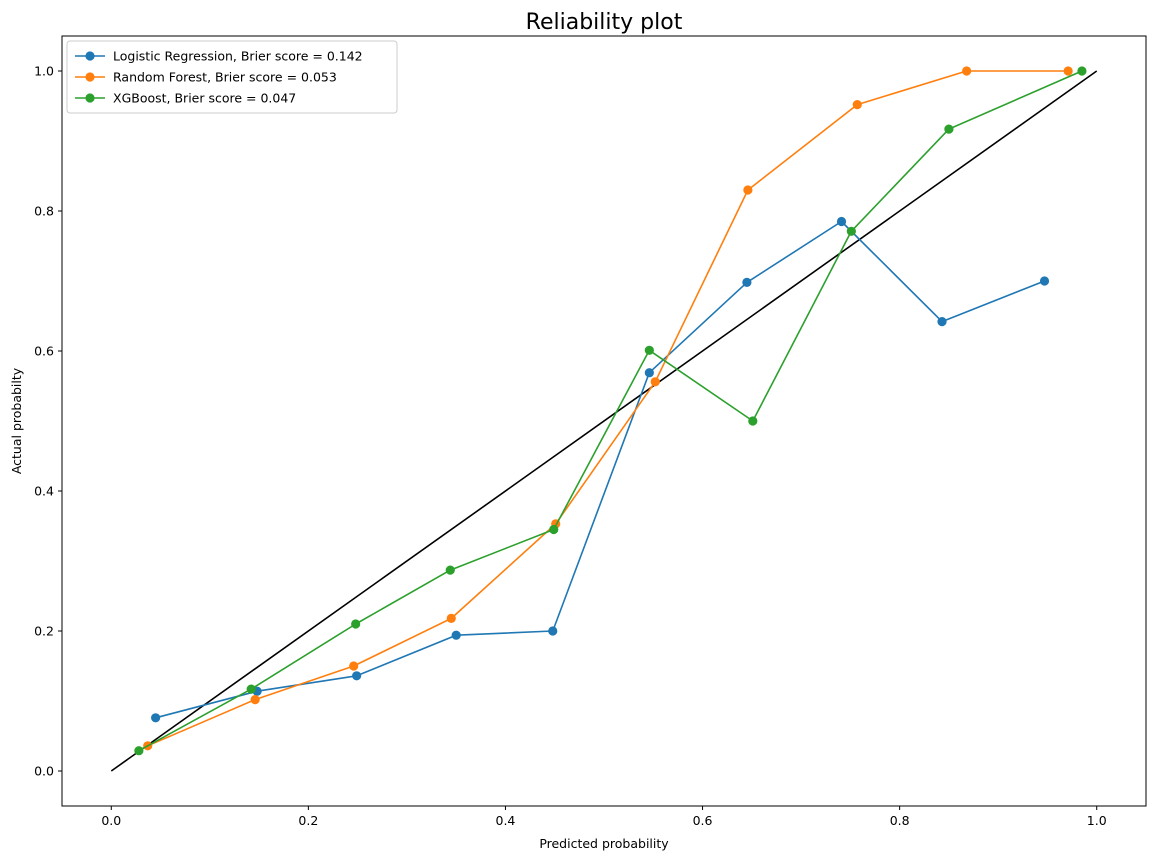 The image size is (1156, 860). What do you see at coordinates (111, 820) in the screenshot?
I see `x-tick-label: 0.0` at bounding box center [111, 820].